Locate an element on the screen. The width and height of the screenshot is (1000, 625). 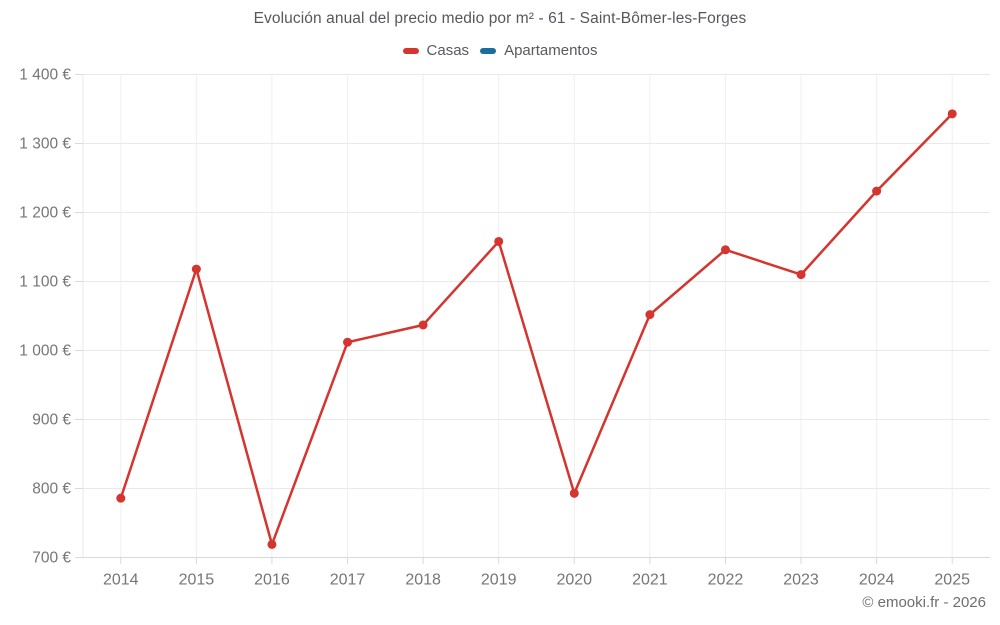
apartamentos-color-swatch is located at coordinates (488, 50).